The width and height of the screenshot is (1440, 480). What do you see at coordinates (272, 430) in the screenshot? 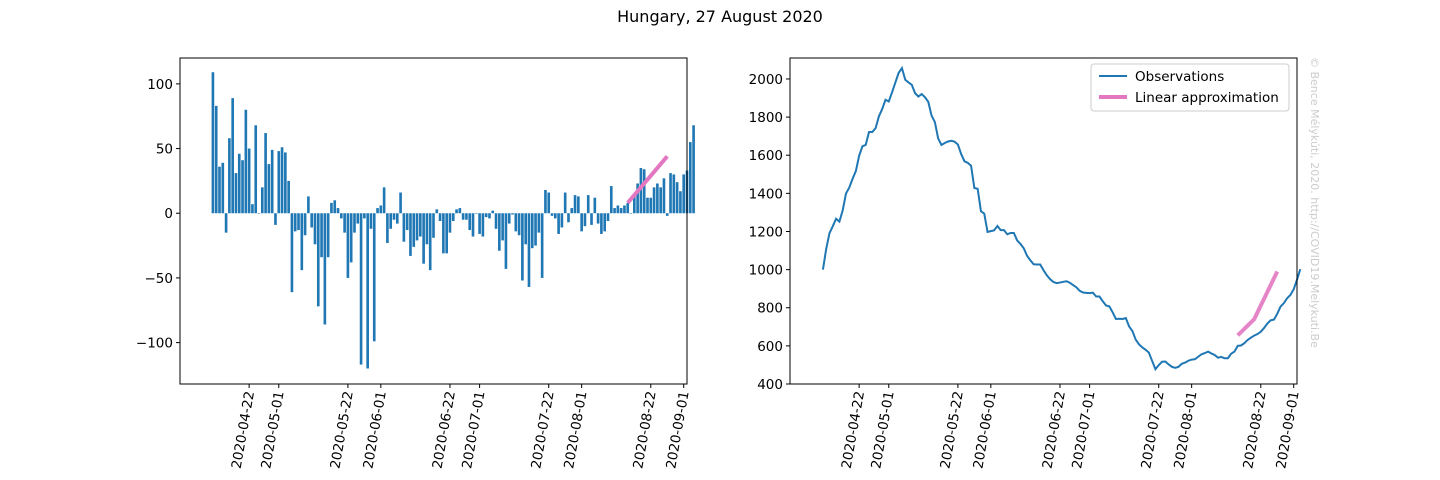
I see `left-x-tick-label: 2020-05-01` at bounding box center [272, 430].